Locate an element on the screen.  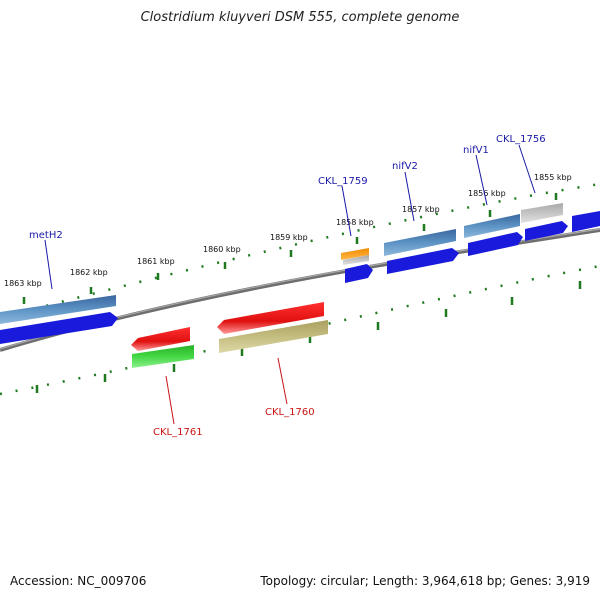
label-CKL_1756: CKL_1756 is located at coordinates (521, 139).